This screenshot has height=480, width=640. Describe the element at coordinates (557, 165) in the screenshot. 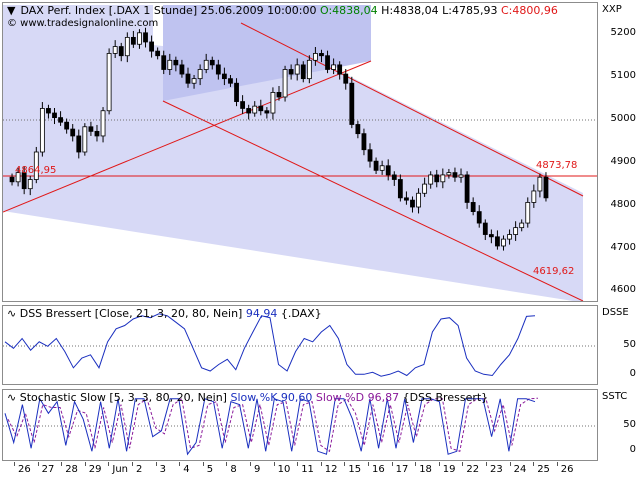

I see `level-right-label: 4873,78` at that location.